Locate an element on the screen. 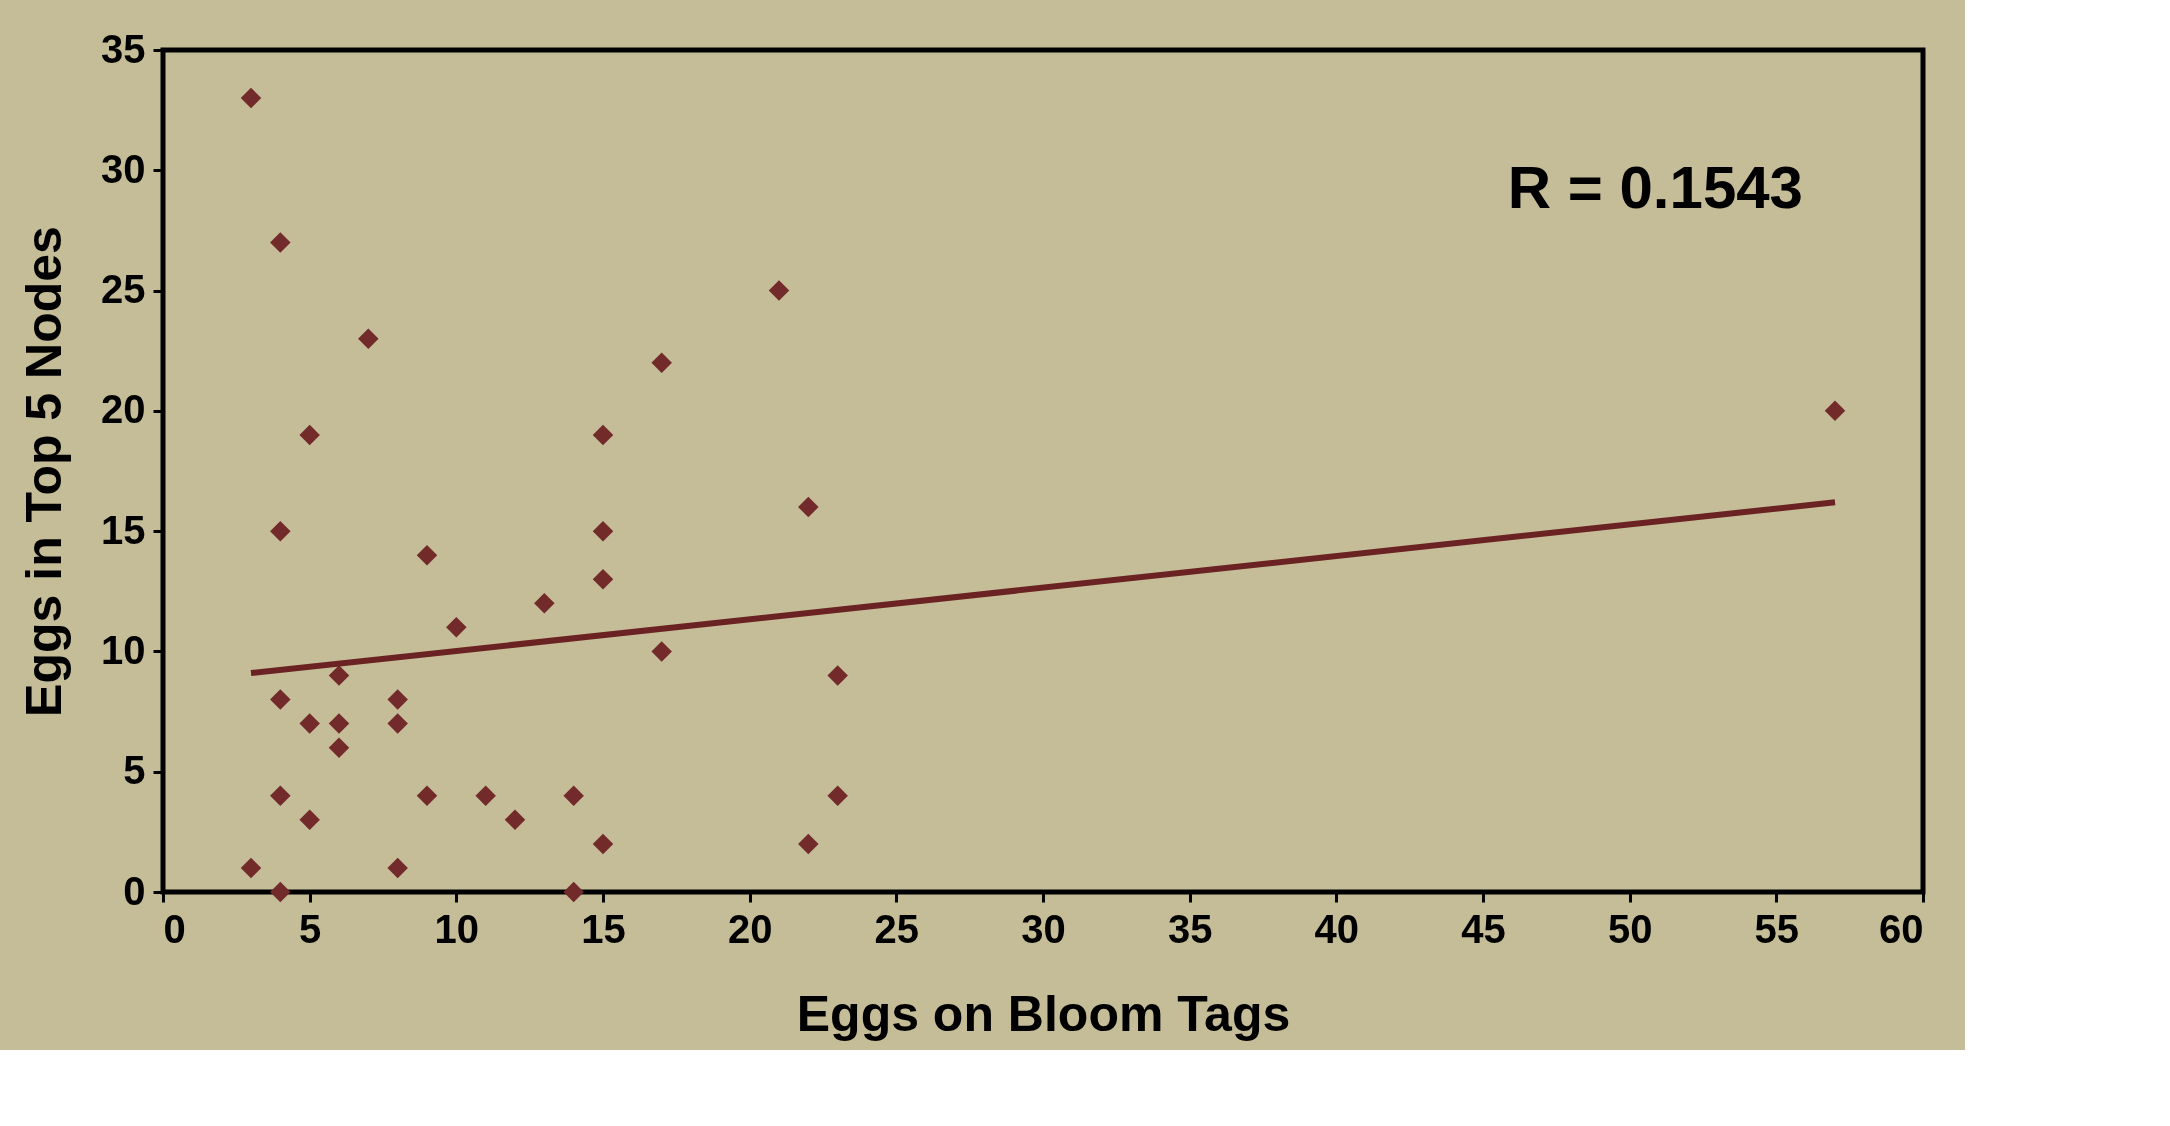 The image size is (2170, 1126). x-tick-label: 0 is located at coordinates (174, 928).